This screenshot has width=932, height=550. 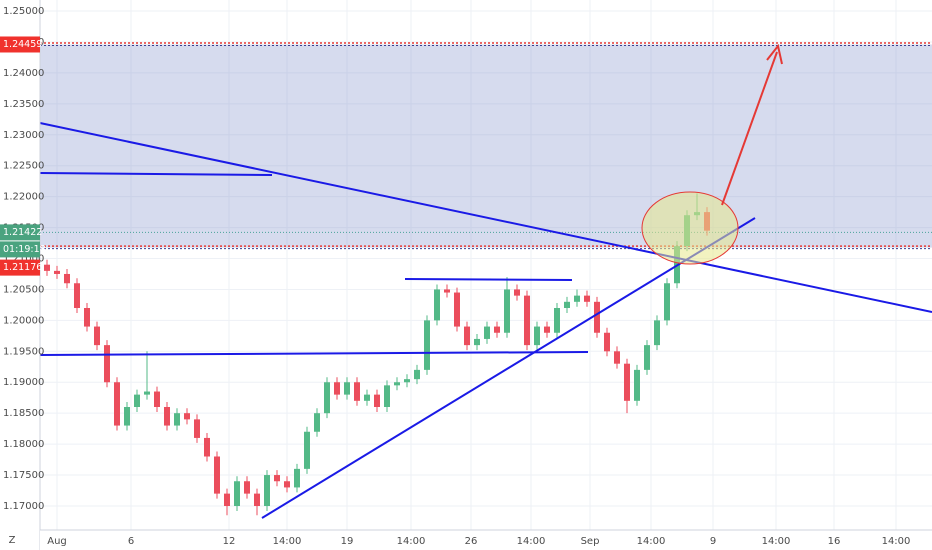 I want to click on arrow-head, so click(x=774, y=54).